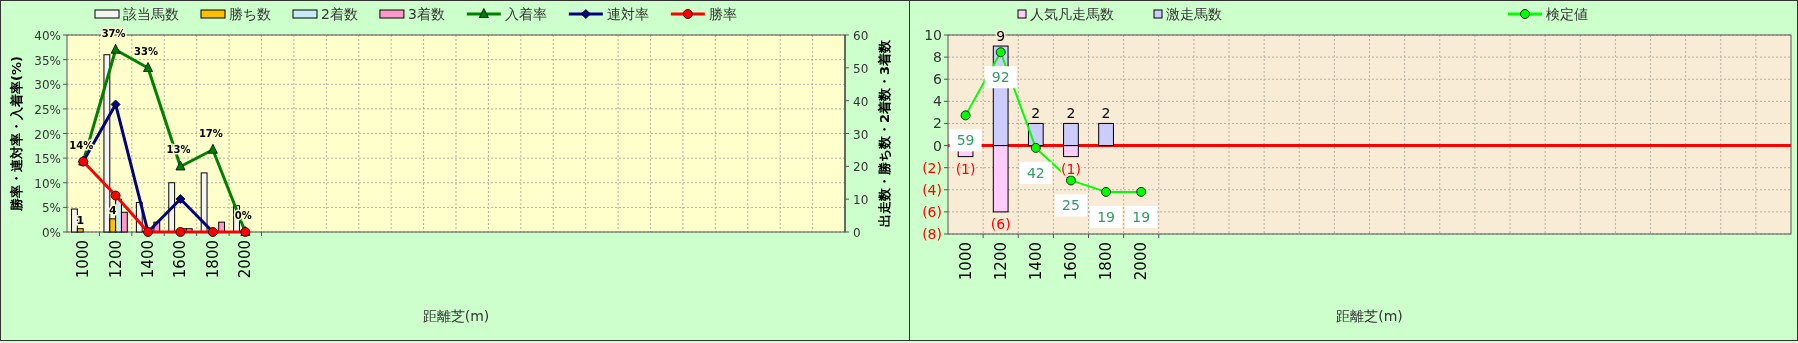 The width and height of the screenshot is (1798, 343). What do you see at coordinates (965, 140) in the screenshot?
I see `data-label: 59` at bounding box center [965, 140].